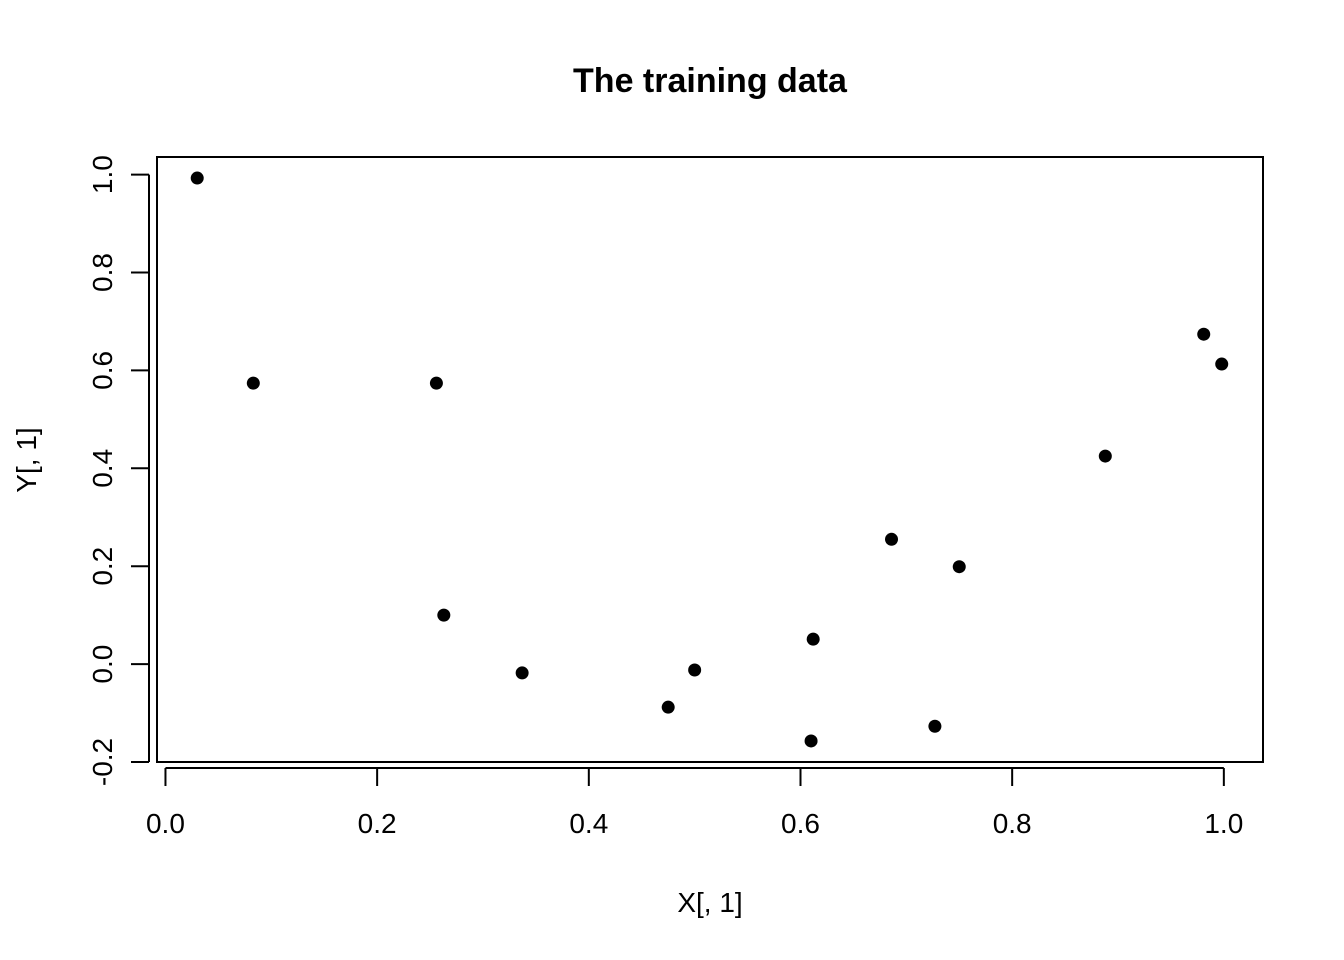 This screenshot has height=960, width=1344. Describe the element at coordinates (102, 468) in the screenshot. I see `y-tick-label: 0.4` at that location.